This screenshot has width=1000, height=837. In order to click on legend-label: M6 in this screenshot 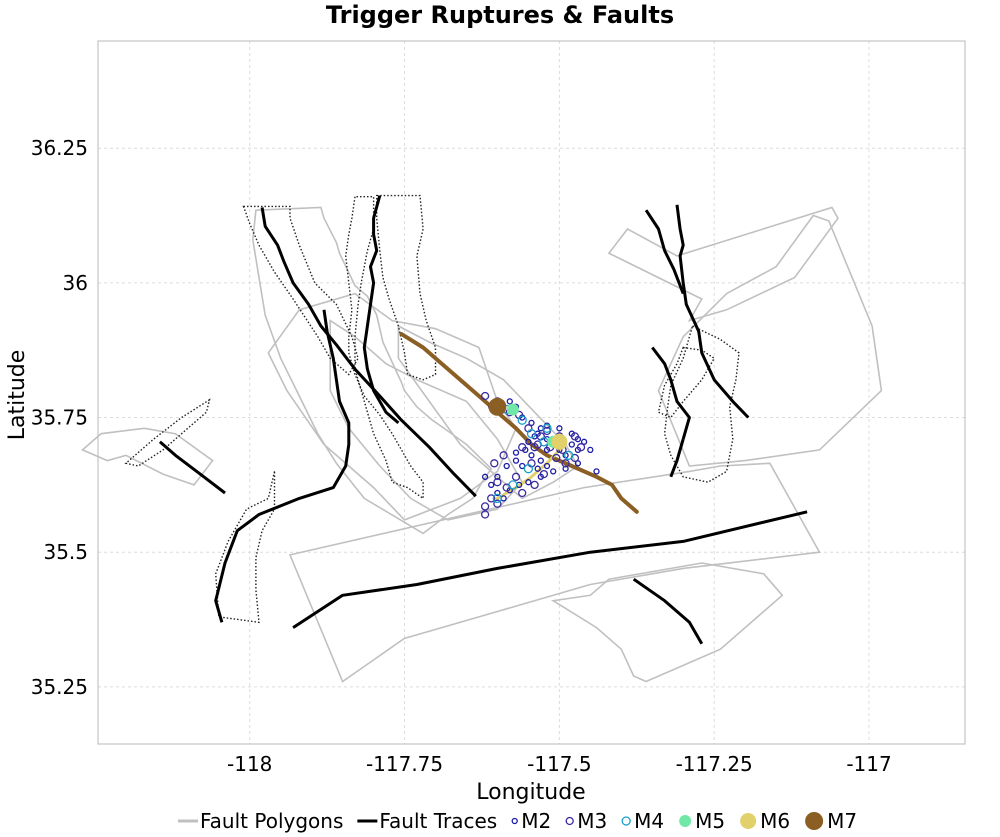, I will do `click(775, 821)`.